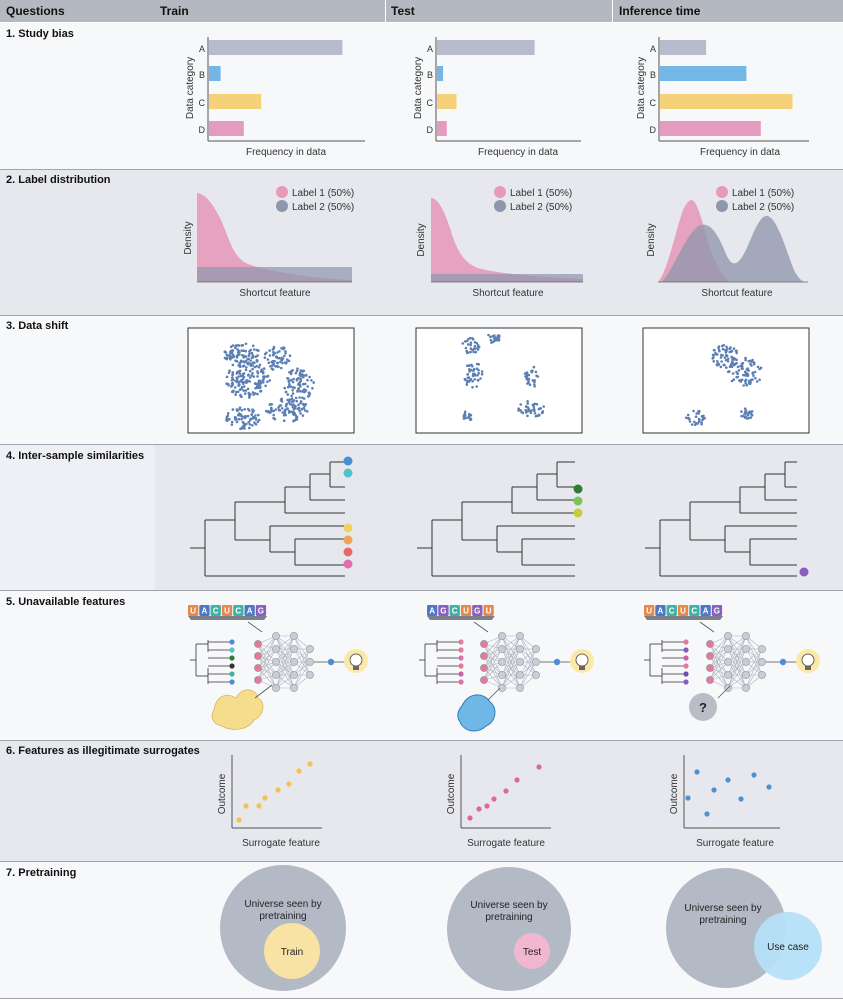 The image size is (843, 1000). What do you see at coordinates (282, 206) in the screenshot?
I see `legend-swatch-label2` at bounding box center [282, 206].